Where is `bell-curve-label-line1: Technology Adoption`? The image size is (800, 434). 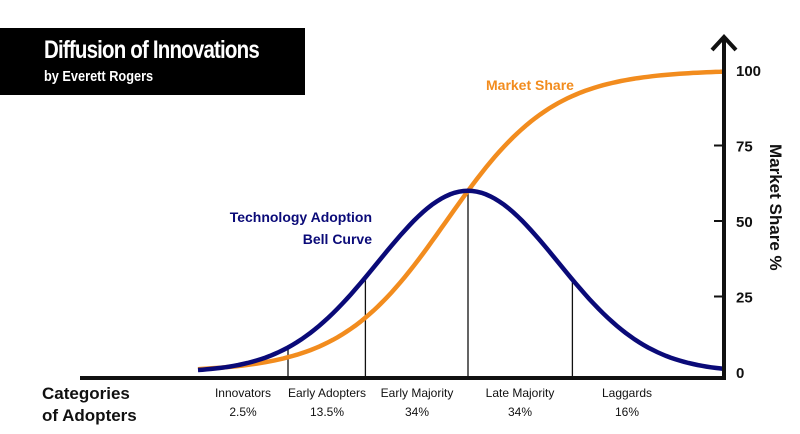 bell-curve-label-line1: Technology Adoption is located at coordinates (301, 217).